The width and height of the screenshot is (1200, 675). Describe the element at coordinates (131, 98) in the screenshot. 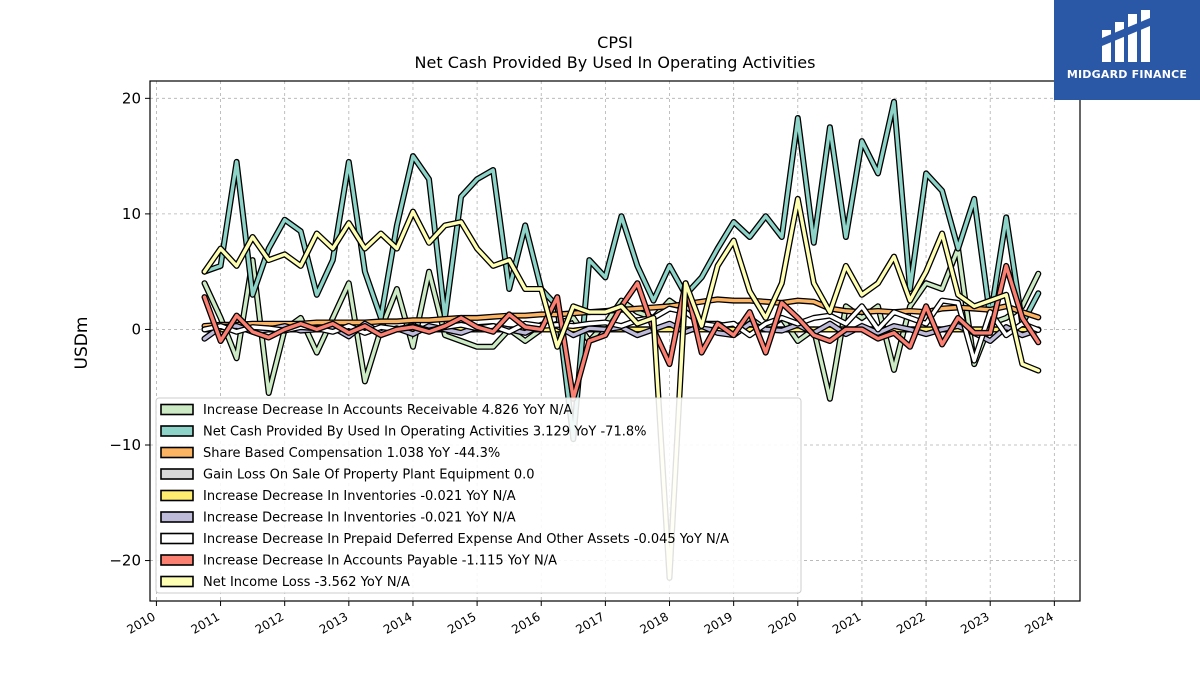

I see `y-tick-label-4: 20` at that location.